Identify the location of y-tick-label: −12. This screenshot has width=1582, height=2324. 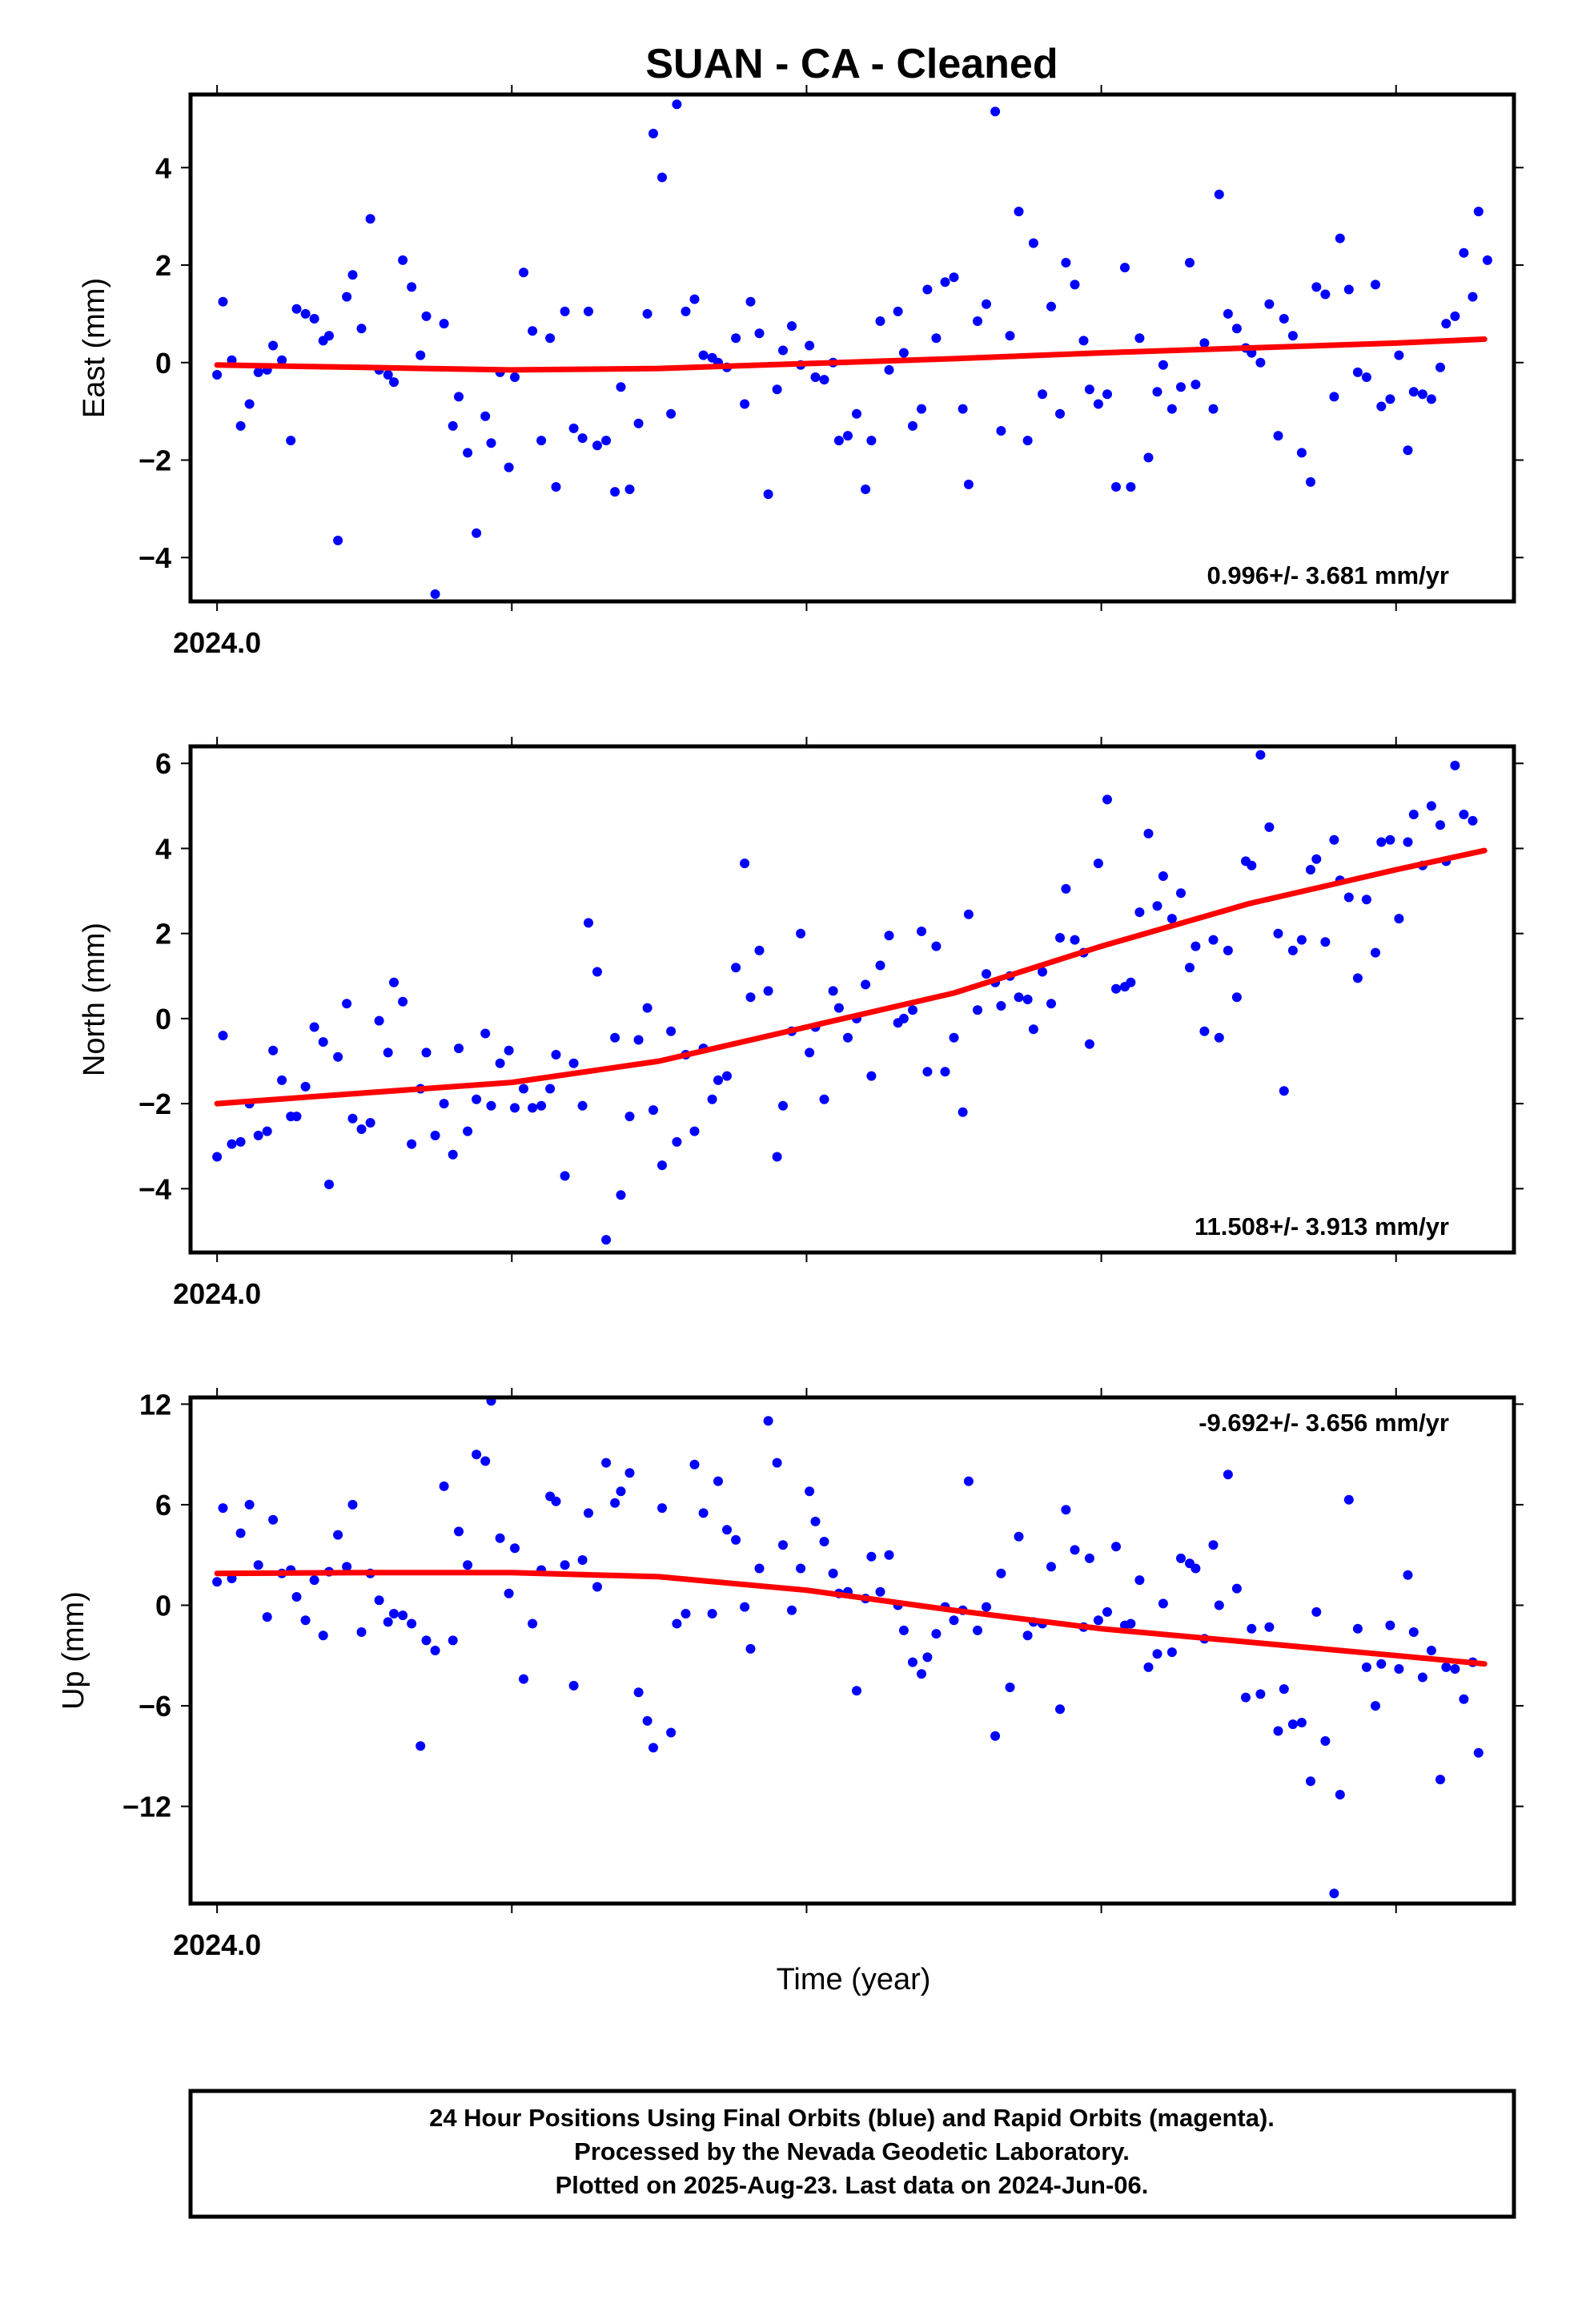
(146, 1807).